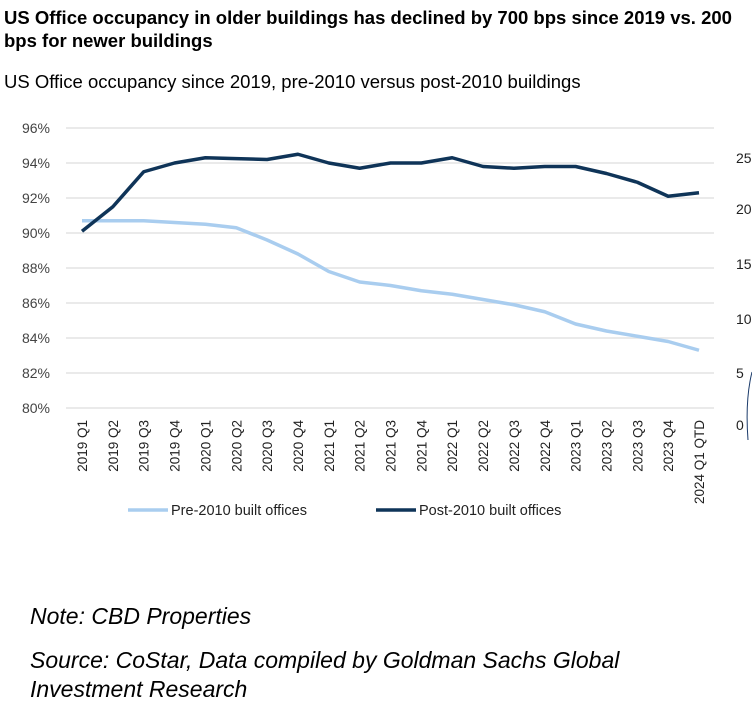  I want to click on partial-axis-tick: 10, so click(744, 319).